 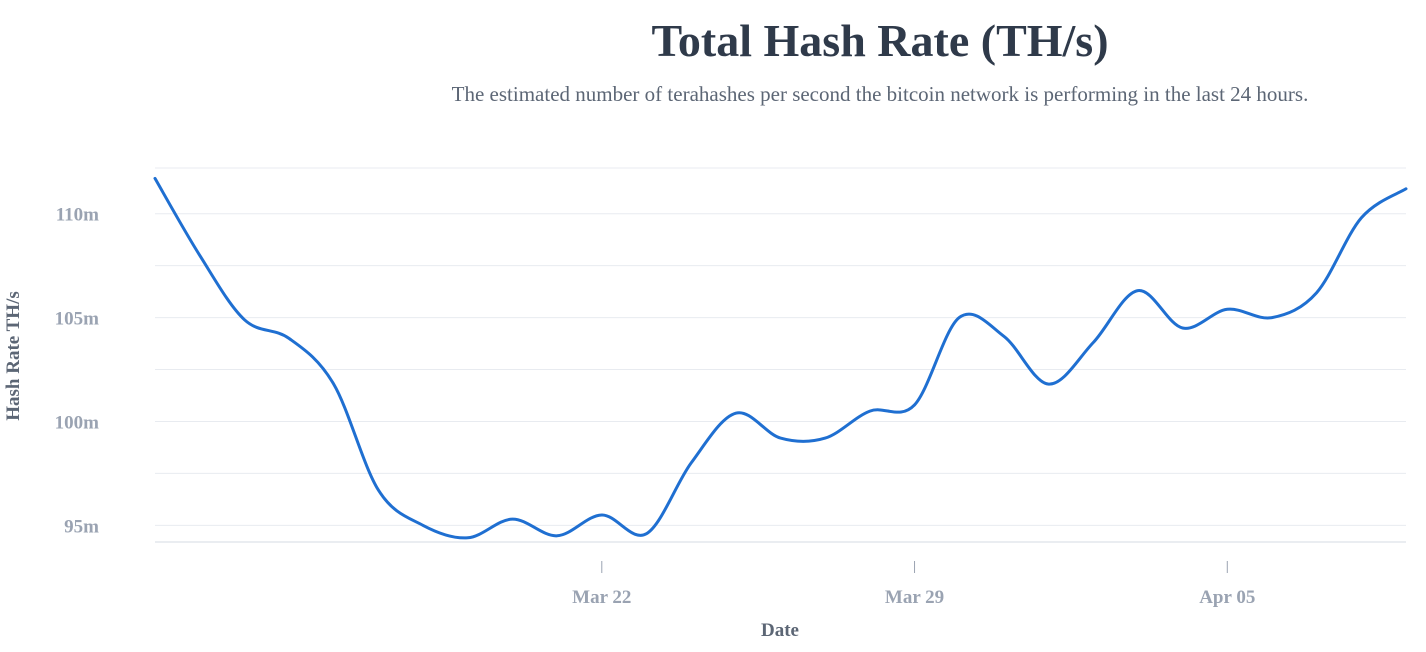 What do you see at coordinates (1227, 597) in the screenshot?
I see `x-tick-label: Apr 05` at bounding box center [1227, 597].